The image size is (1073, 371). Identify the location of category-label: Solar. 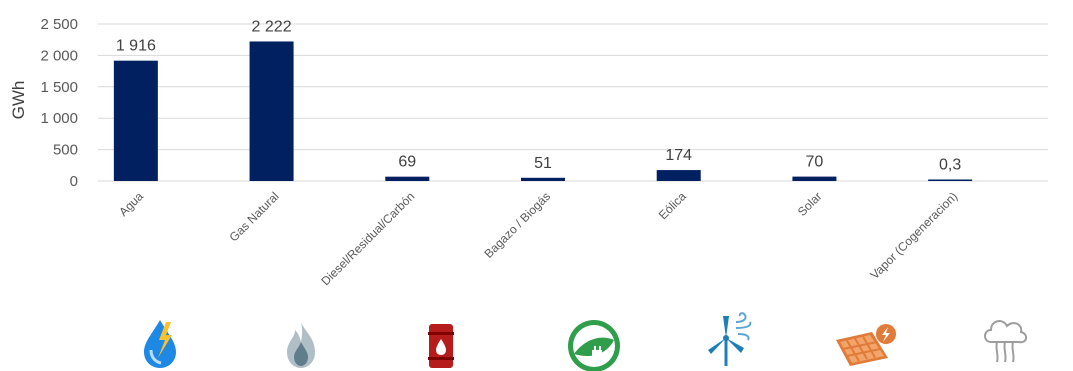
(810, 204).